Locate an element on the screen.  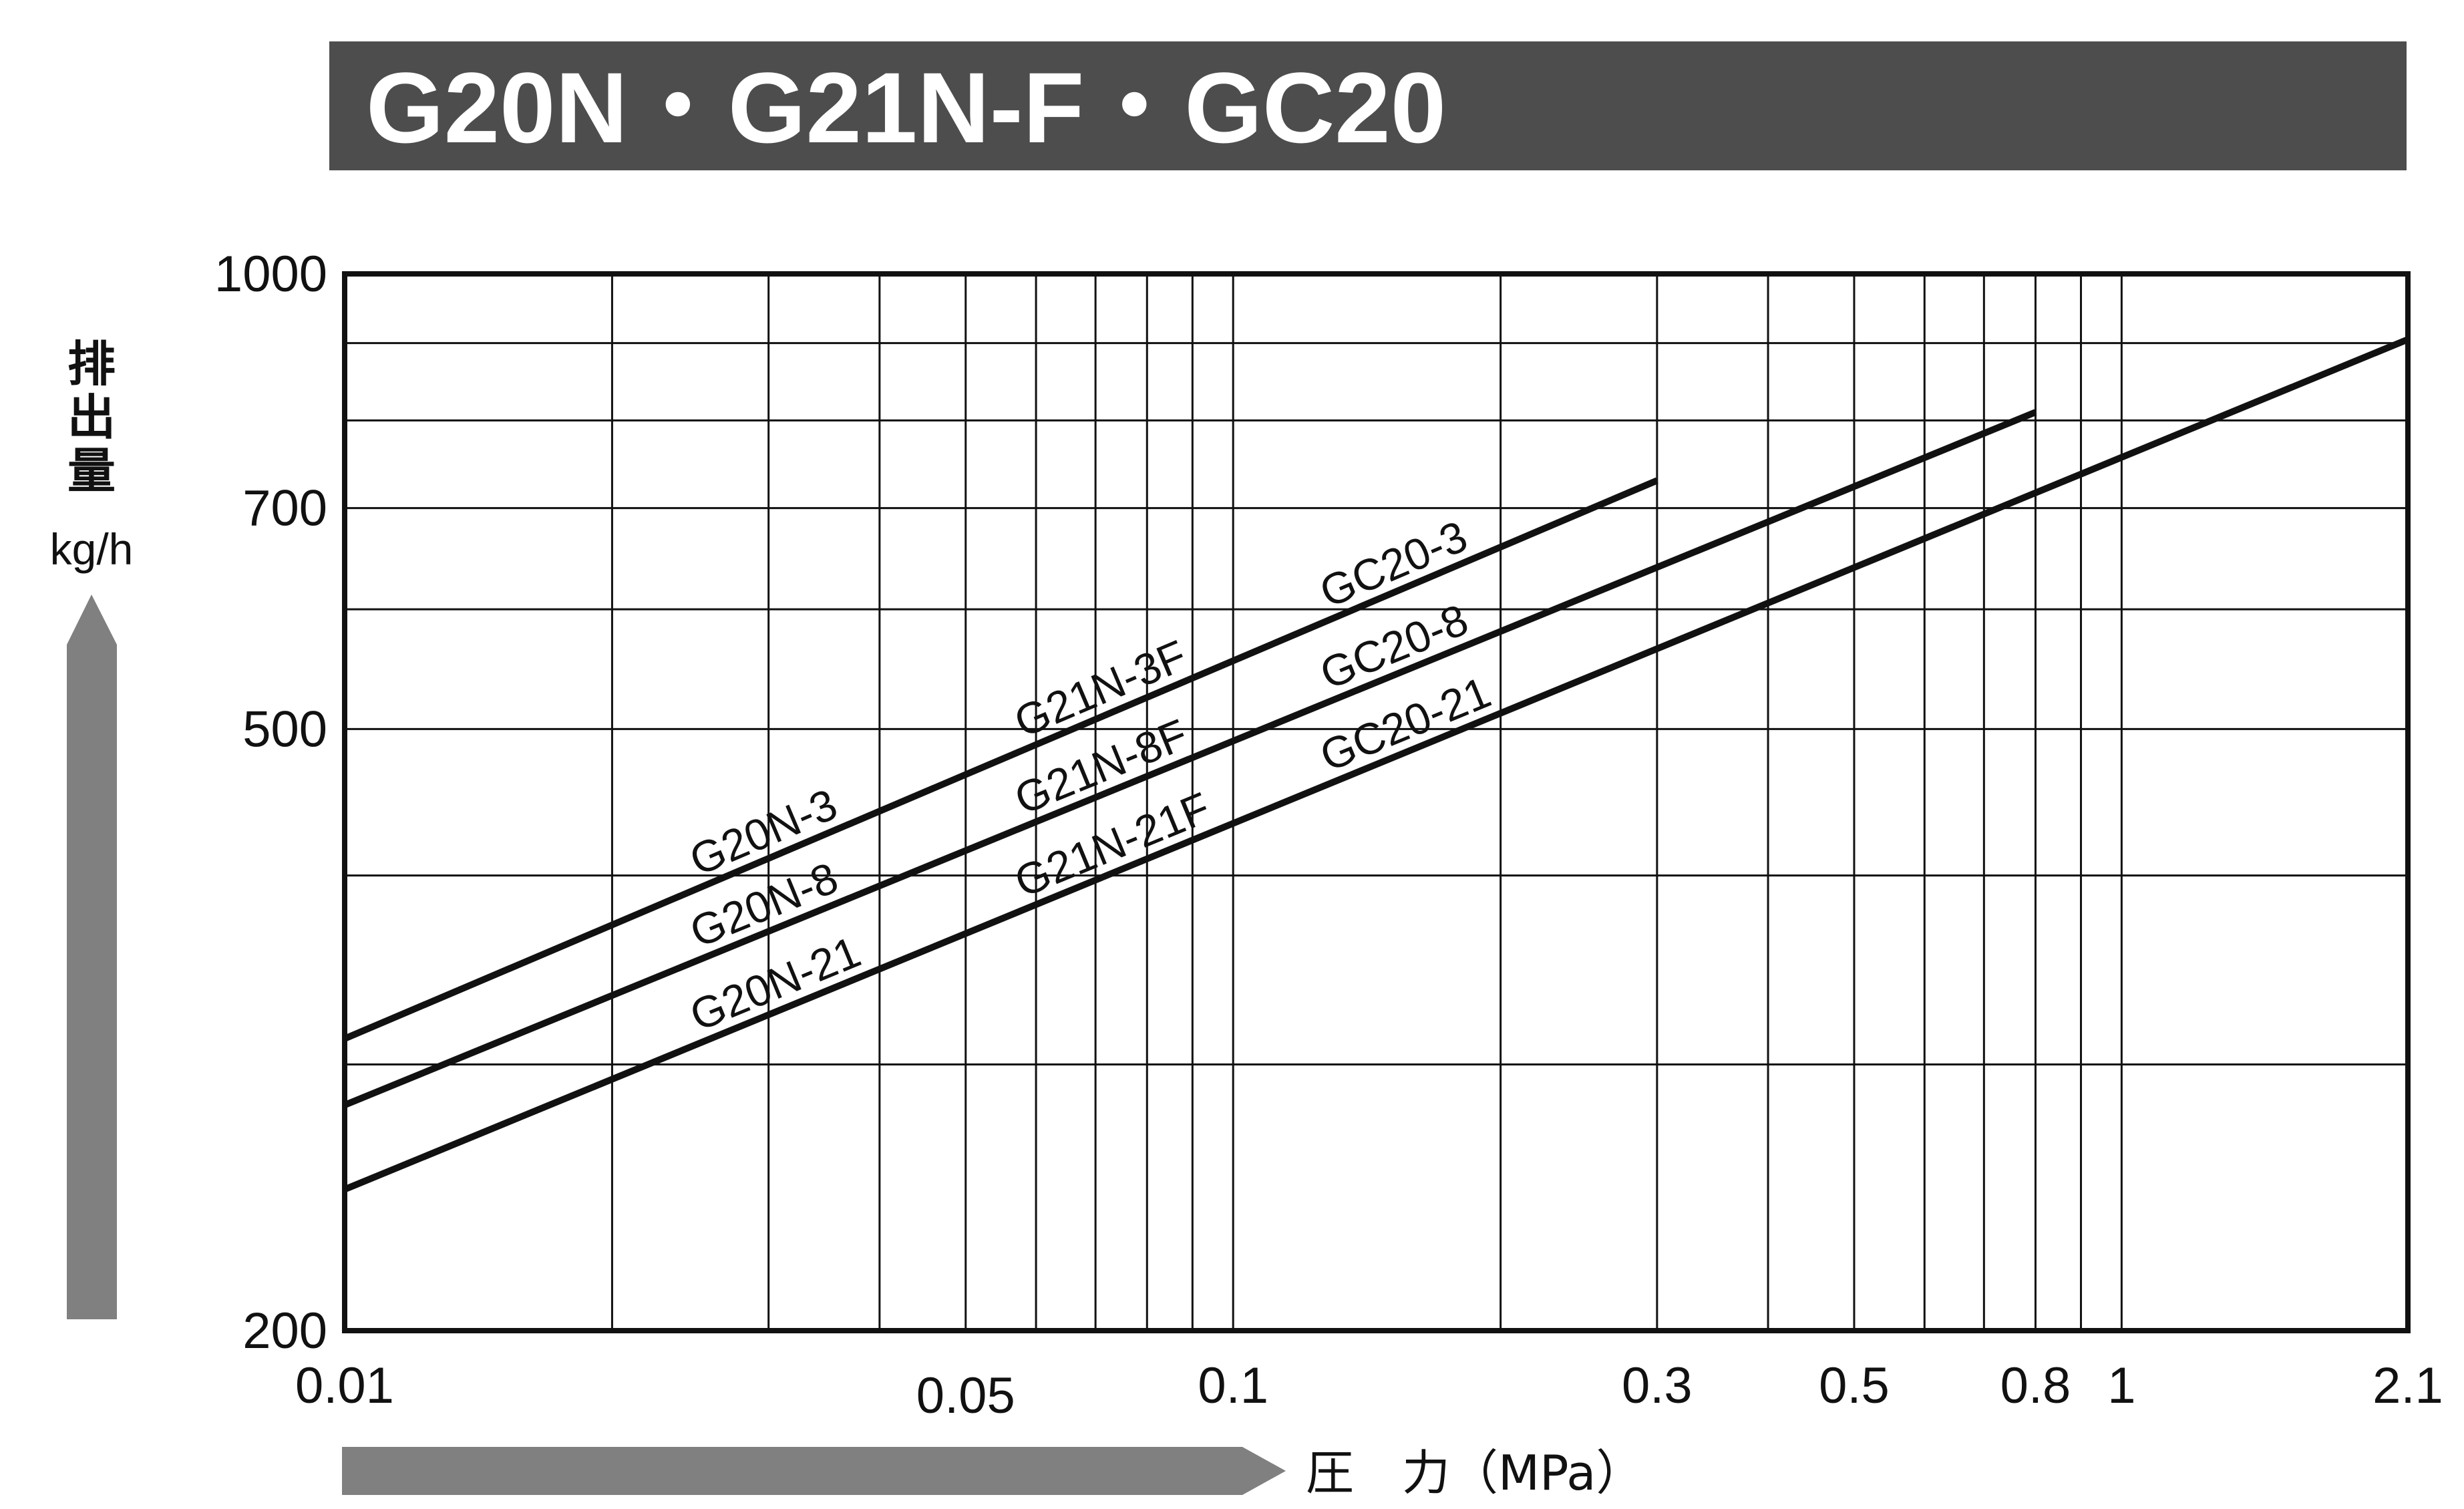
y-tick-label: 200 is located at coordinates (284, 1331).